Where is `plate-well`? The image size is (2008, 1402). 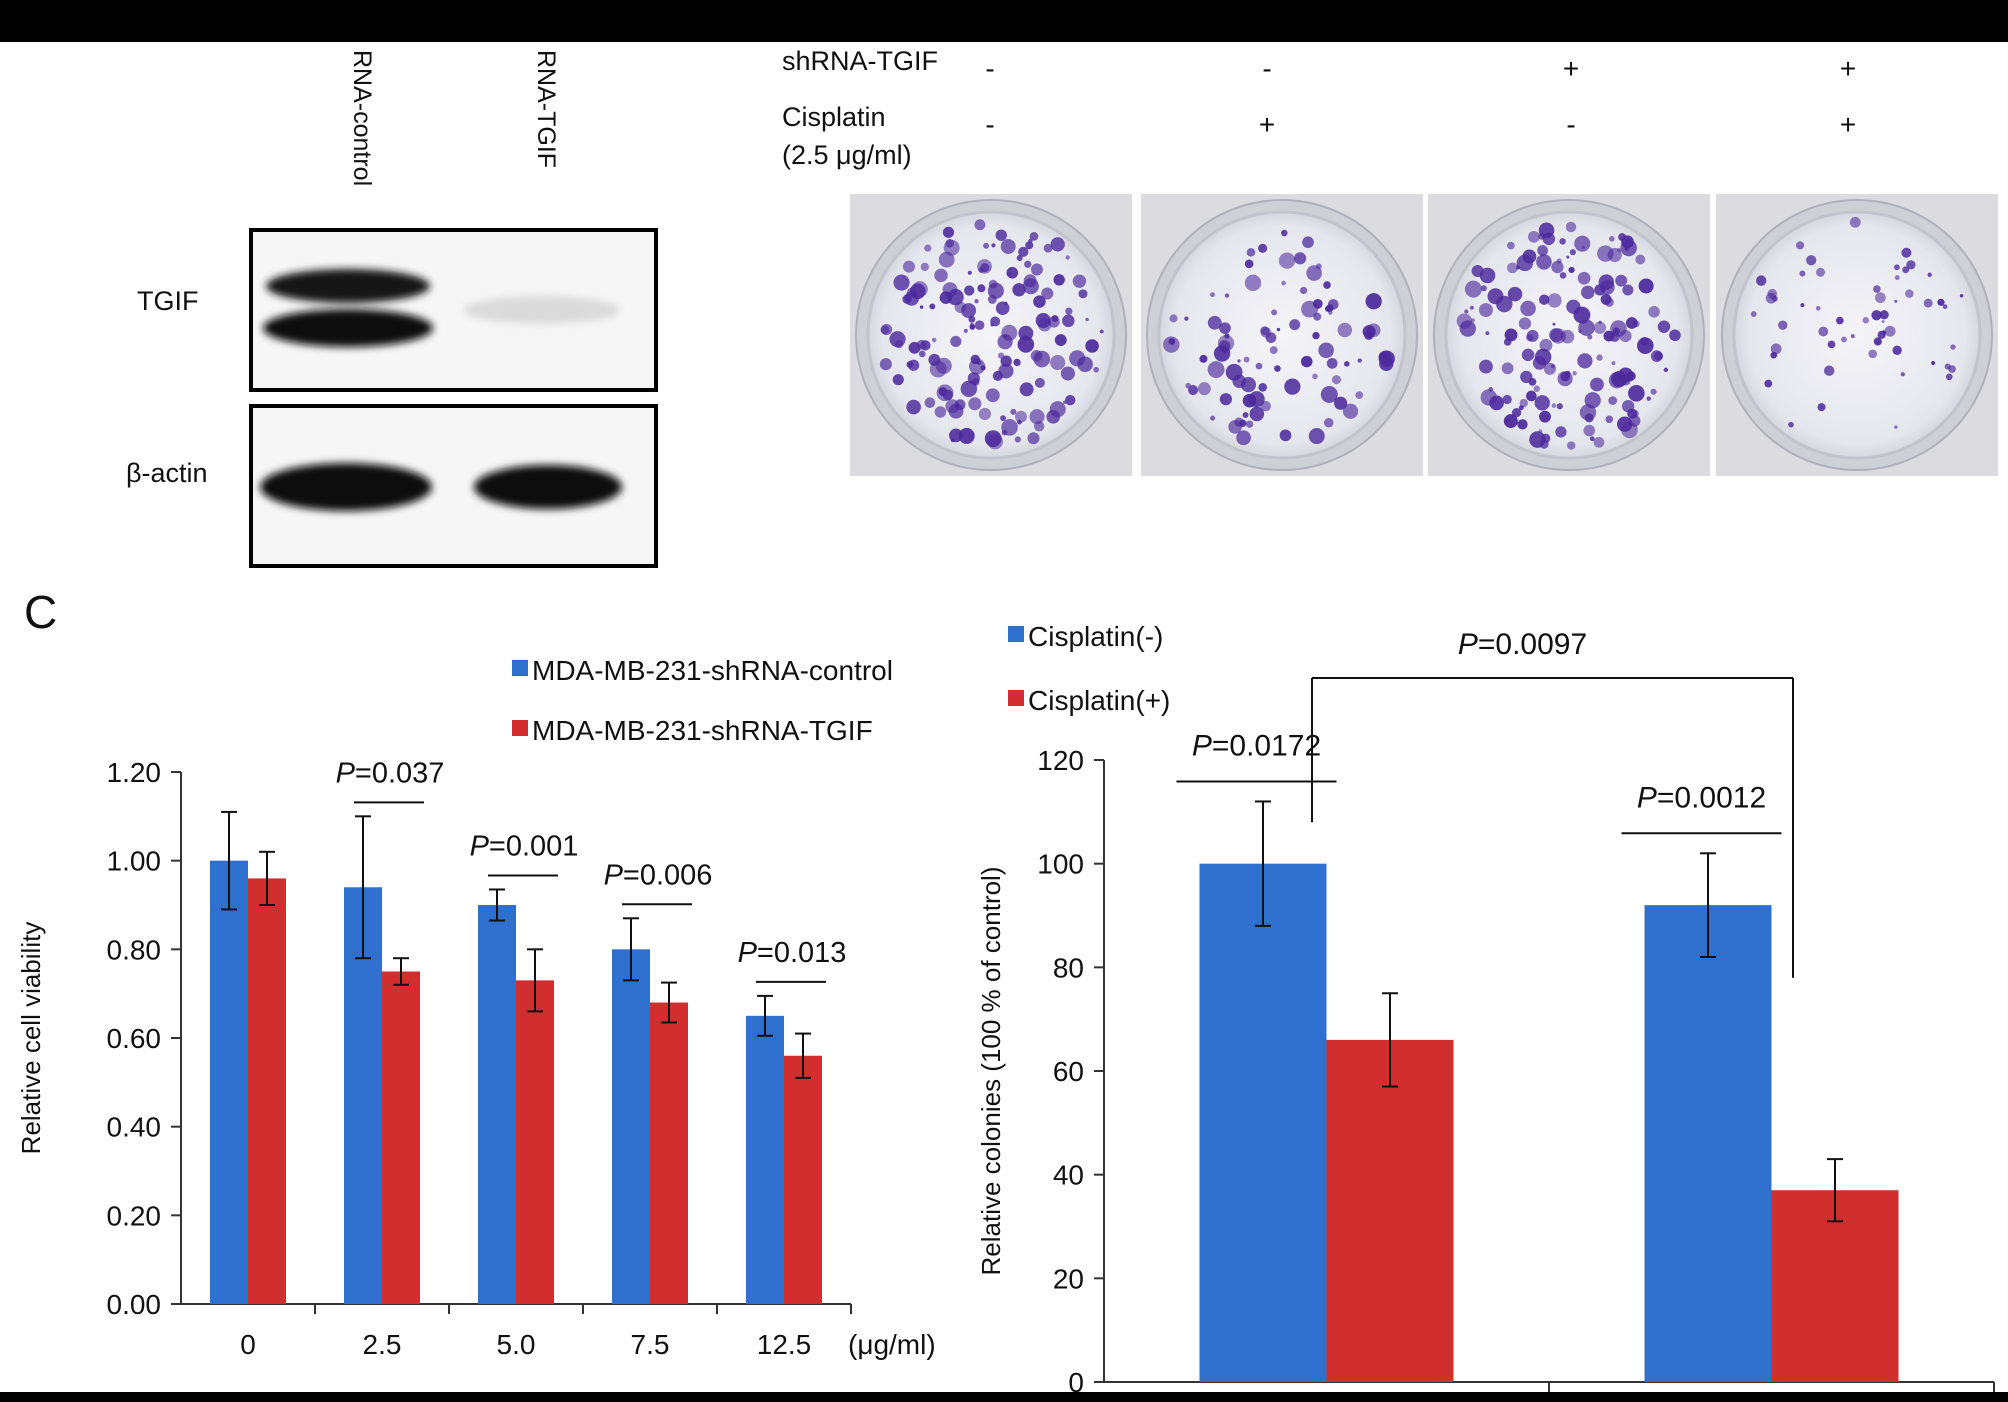 plate-well is located at coordinates (991, 335).